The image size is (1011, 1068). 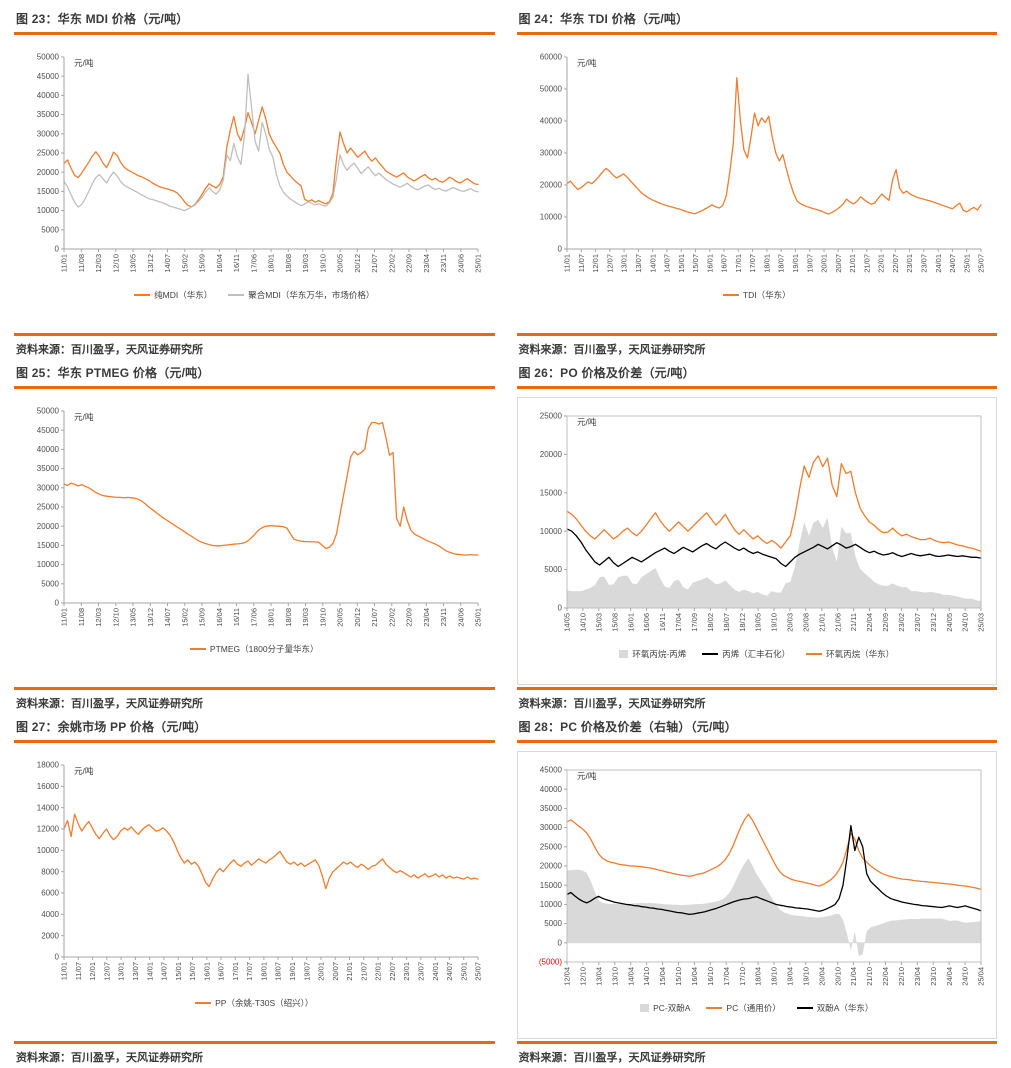 I want to click on svg-text: 22/10, so click(x=901, y=976).